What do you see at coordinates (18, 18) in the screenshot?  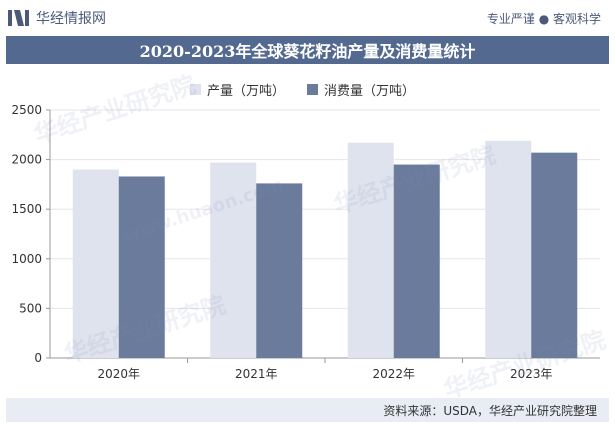 I see `brand-logo-icon` at bounding box center [18, 18].